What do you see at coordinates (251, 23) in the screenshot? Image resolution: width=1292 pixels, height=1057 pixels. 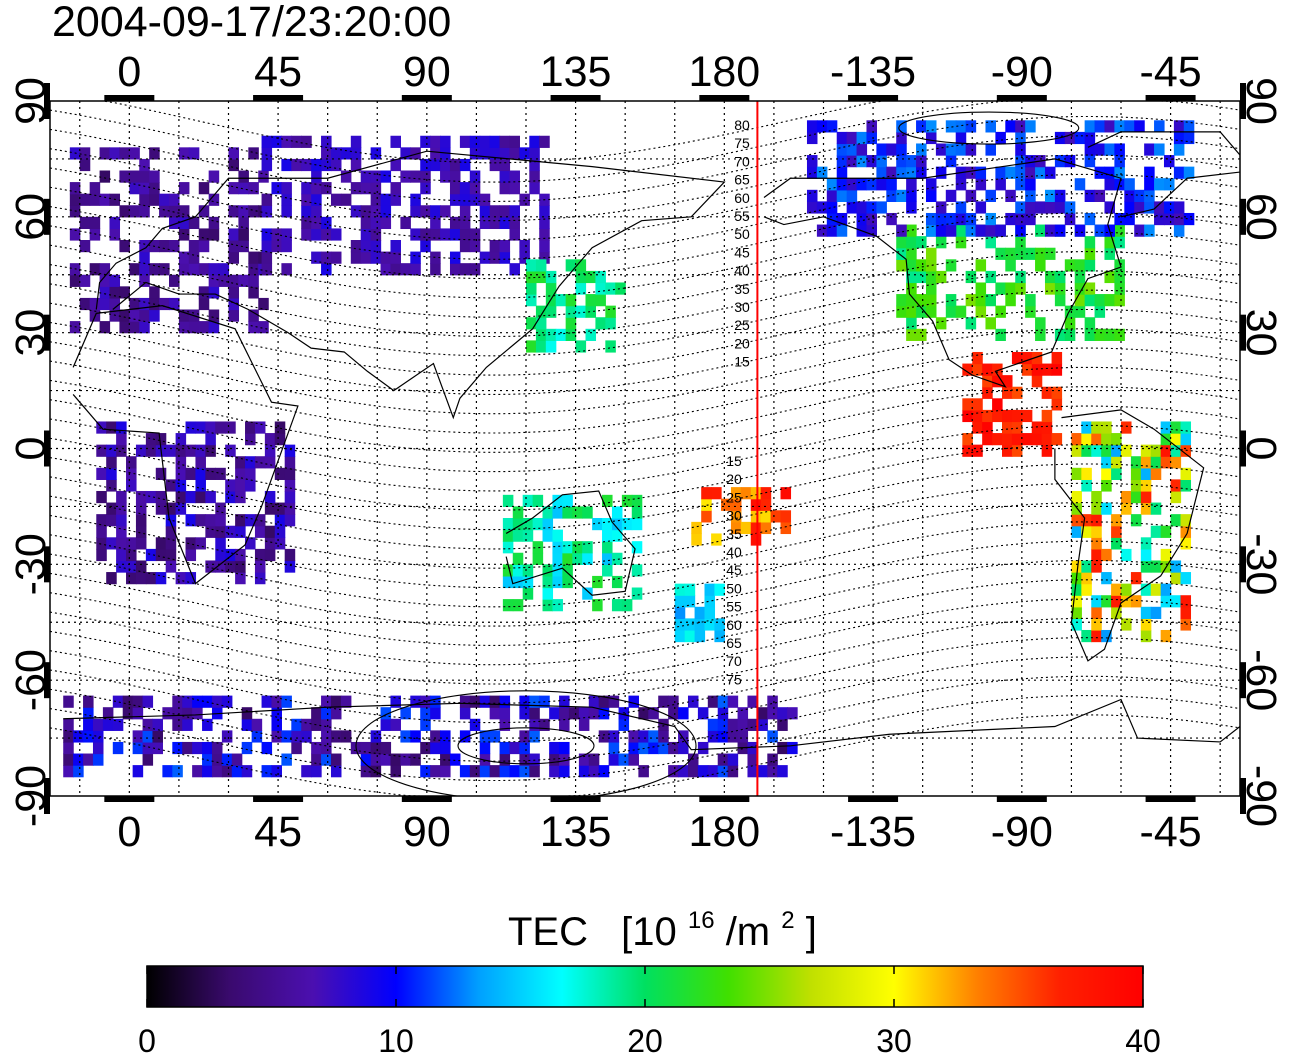 I see `figure-title: 2004-09-17/23:20:00` at bounding box center [251, 23].